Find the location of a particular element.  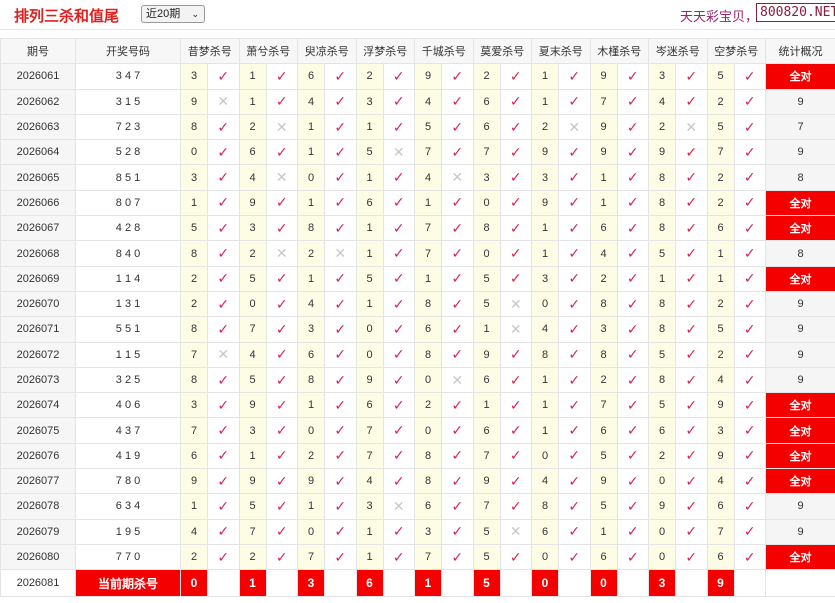

current-kill-number: 5 is located at coordinates (486, 583).